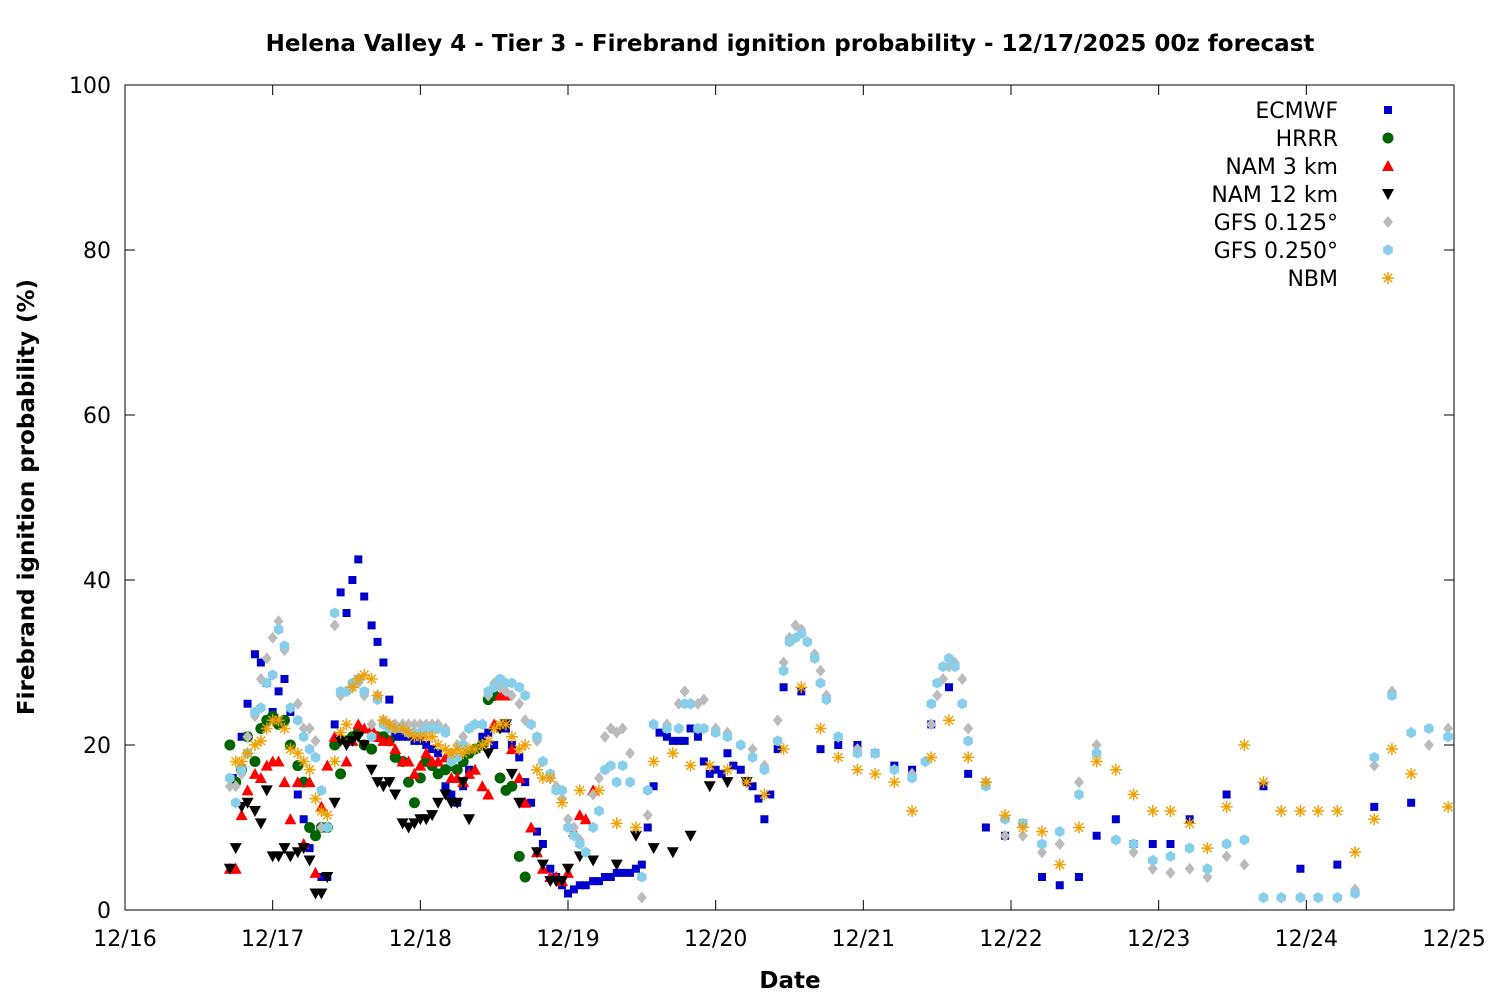 The width and height of the screenshot is (1500, 1000). Describe the element at coordinates (789, 981) in the screenshot. I see `x-axis-label: Date` at that location.